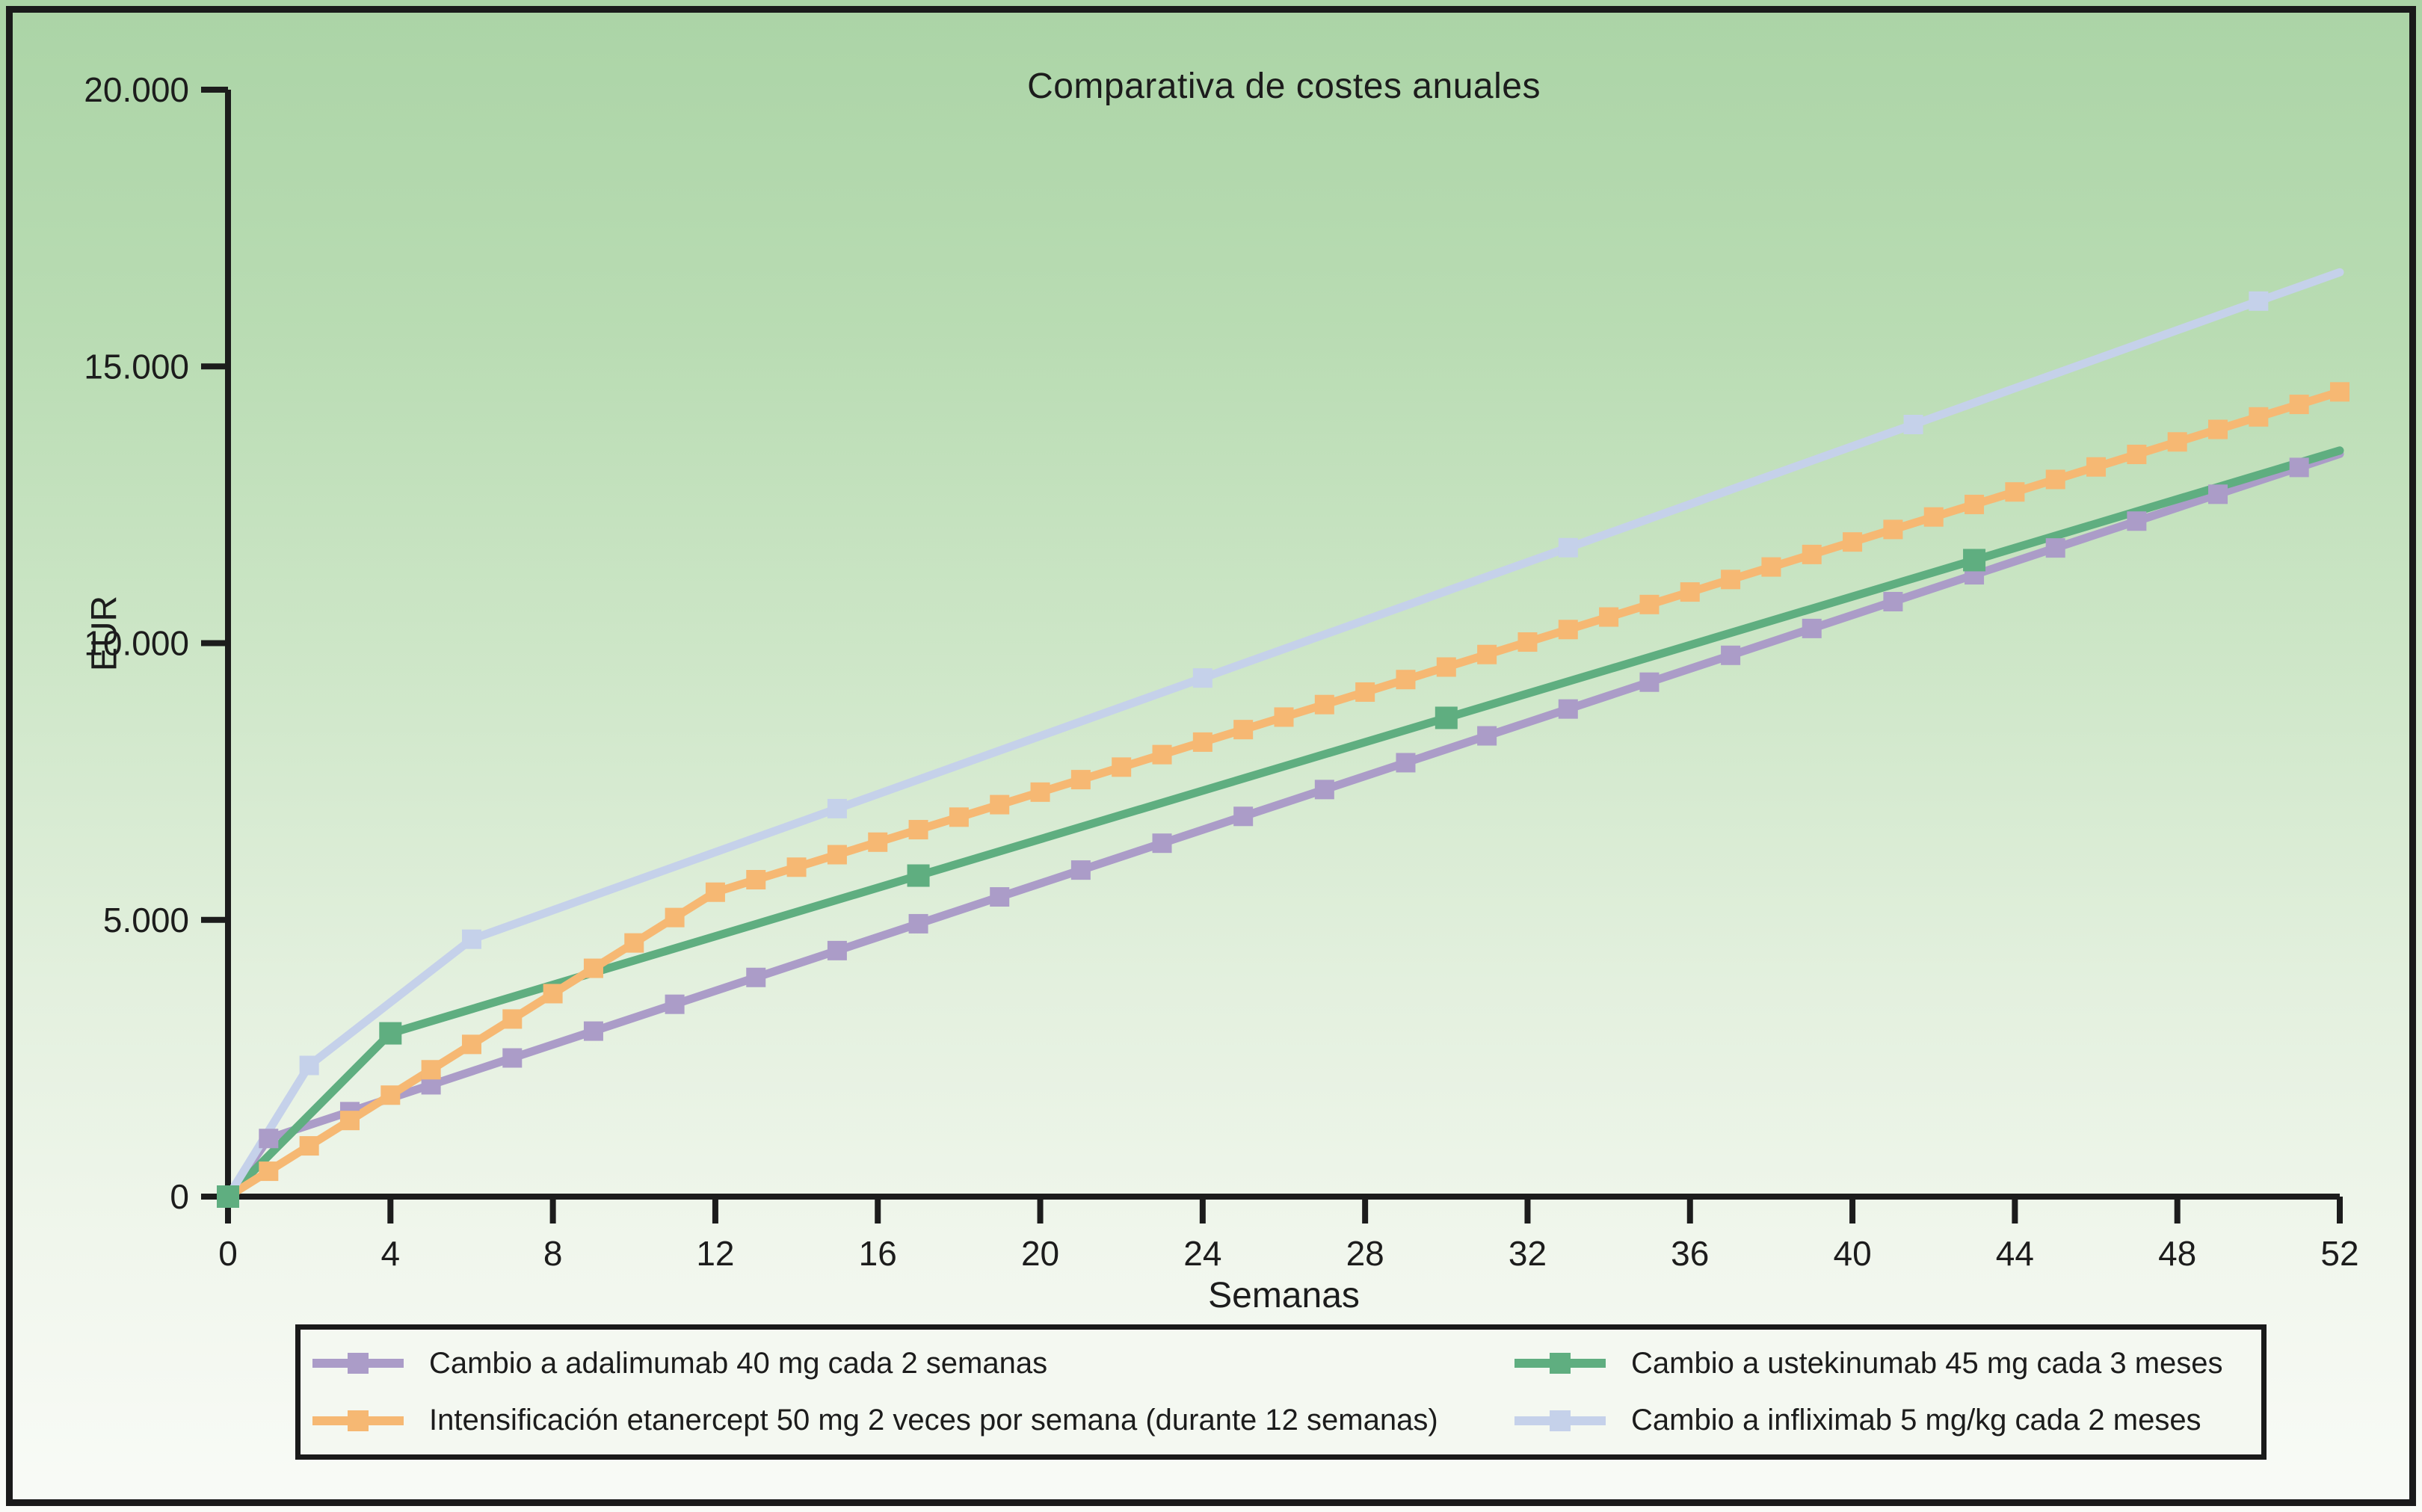  I want to click on x-tick-label: 0, so click(228, 1253).